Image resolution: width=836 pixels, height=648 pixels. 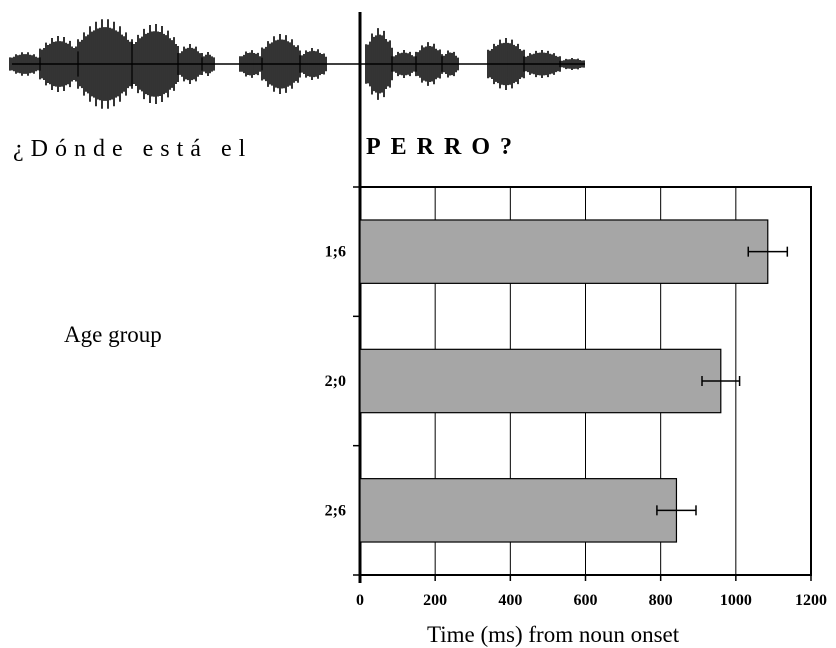 I want to click on x-tick-label: 1000, so click(x=736, y=600).